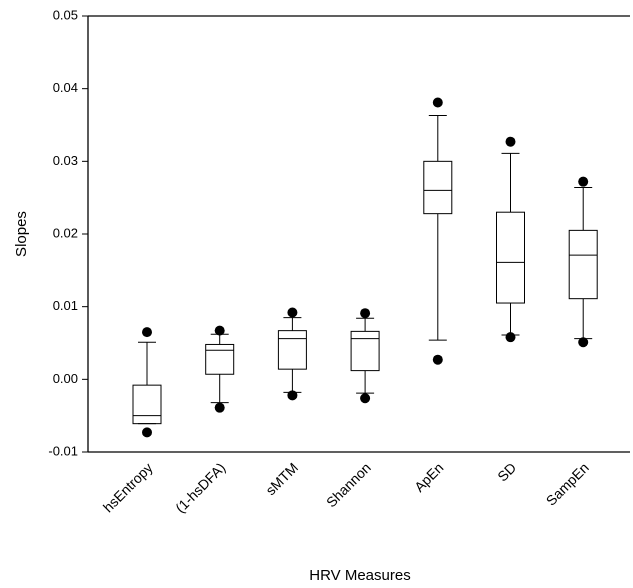  What do you see at coordinates (281, 478) in the screenshot?
I see `x-tick-label: sMTM` at bounding box center [281, 478].